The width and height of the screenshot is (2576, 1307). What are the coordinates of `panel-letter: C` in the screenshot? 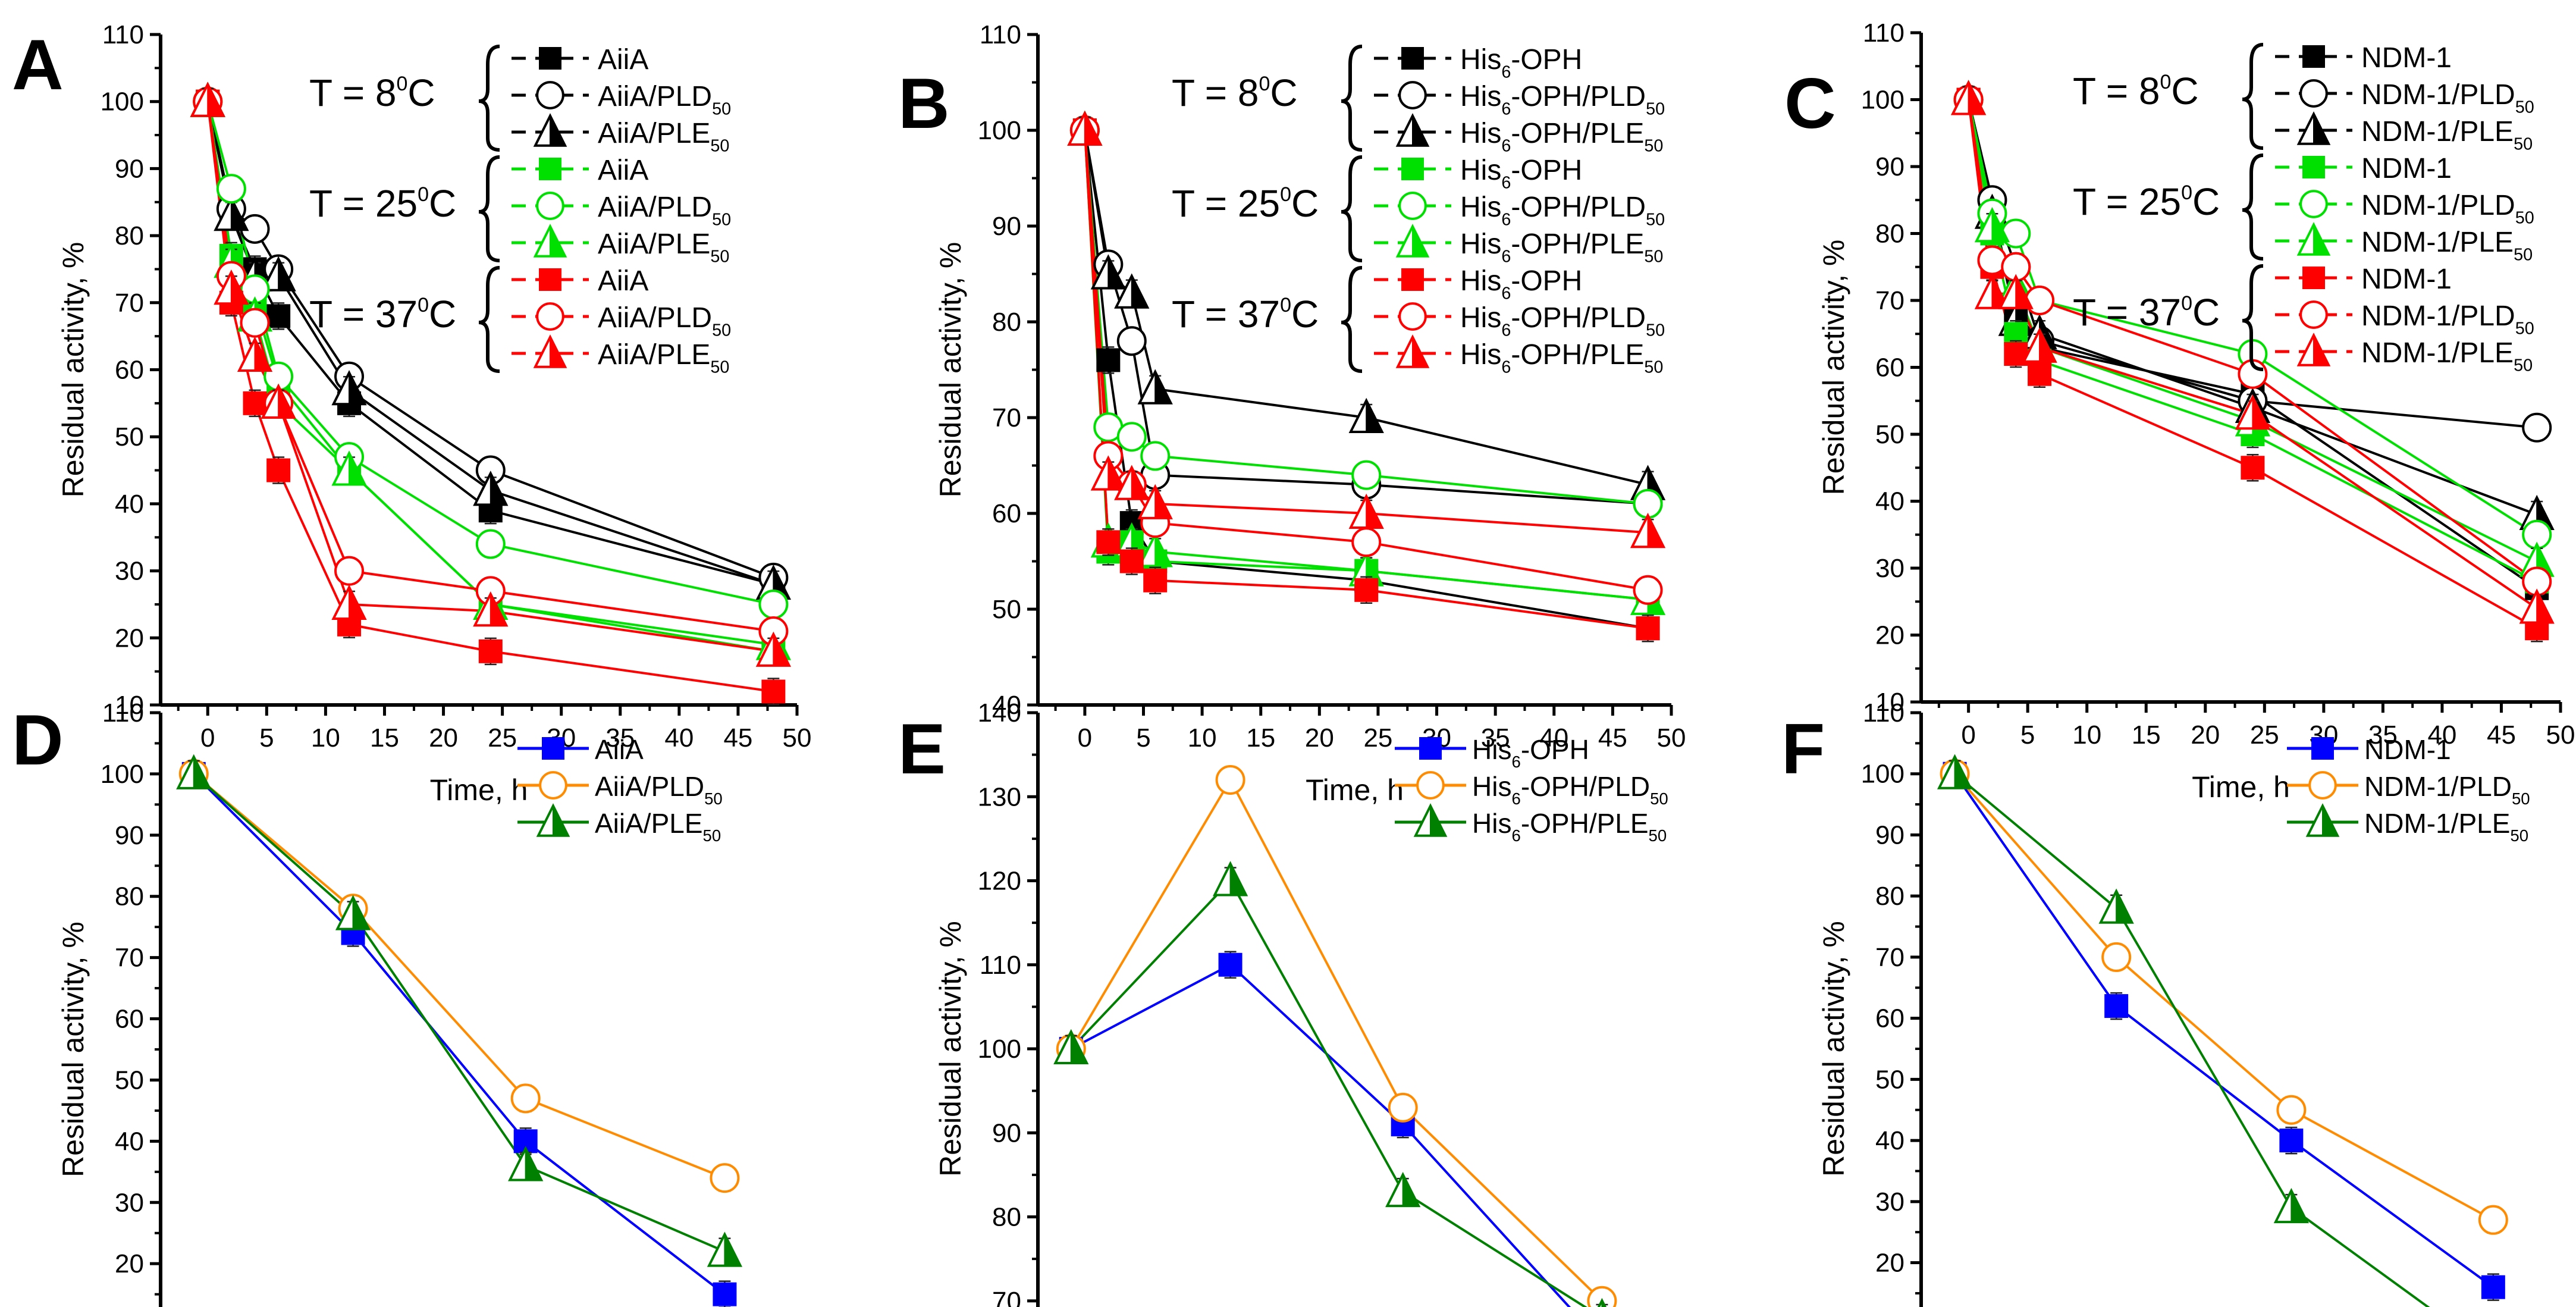 It's located at (1810, 103).